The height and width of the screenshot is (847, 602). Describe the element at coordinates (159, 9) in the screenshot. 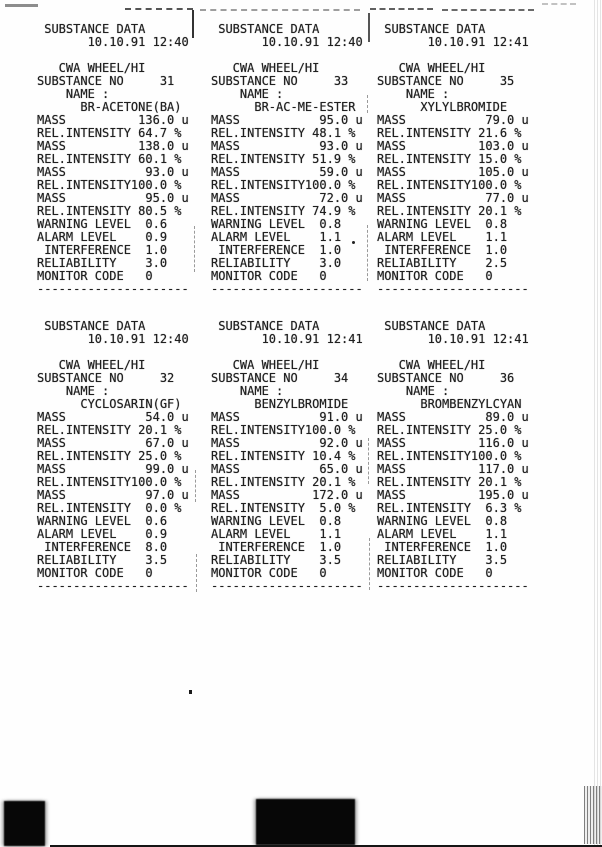

I see `scan-fold-line-top-a` at that location.